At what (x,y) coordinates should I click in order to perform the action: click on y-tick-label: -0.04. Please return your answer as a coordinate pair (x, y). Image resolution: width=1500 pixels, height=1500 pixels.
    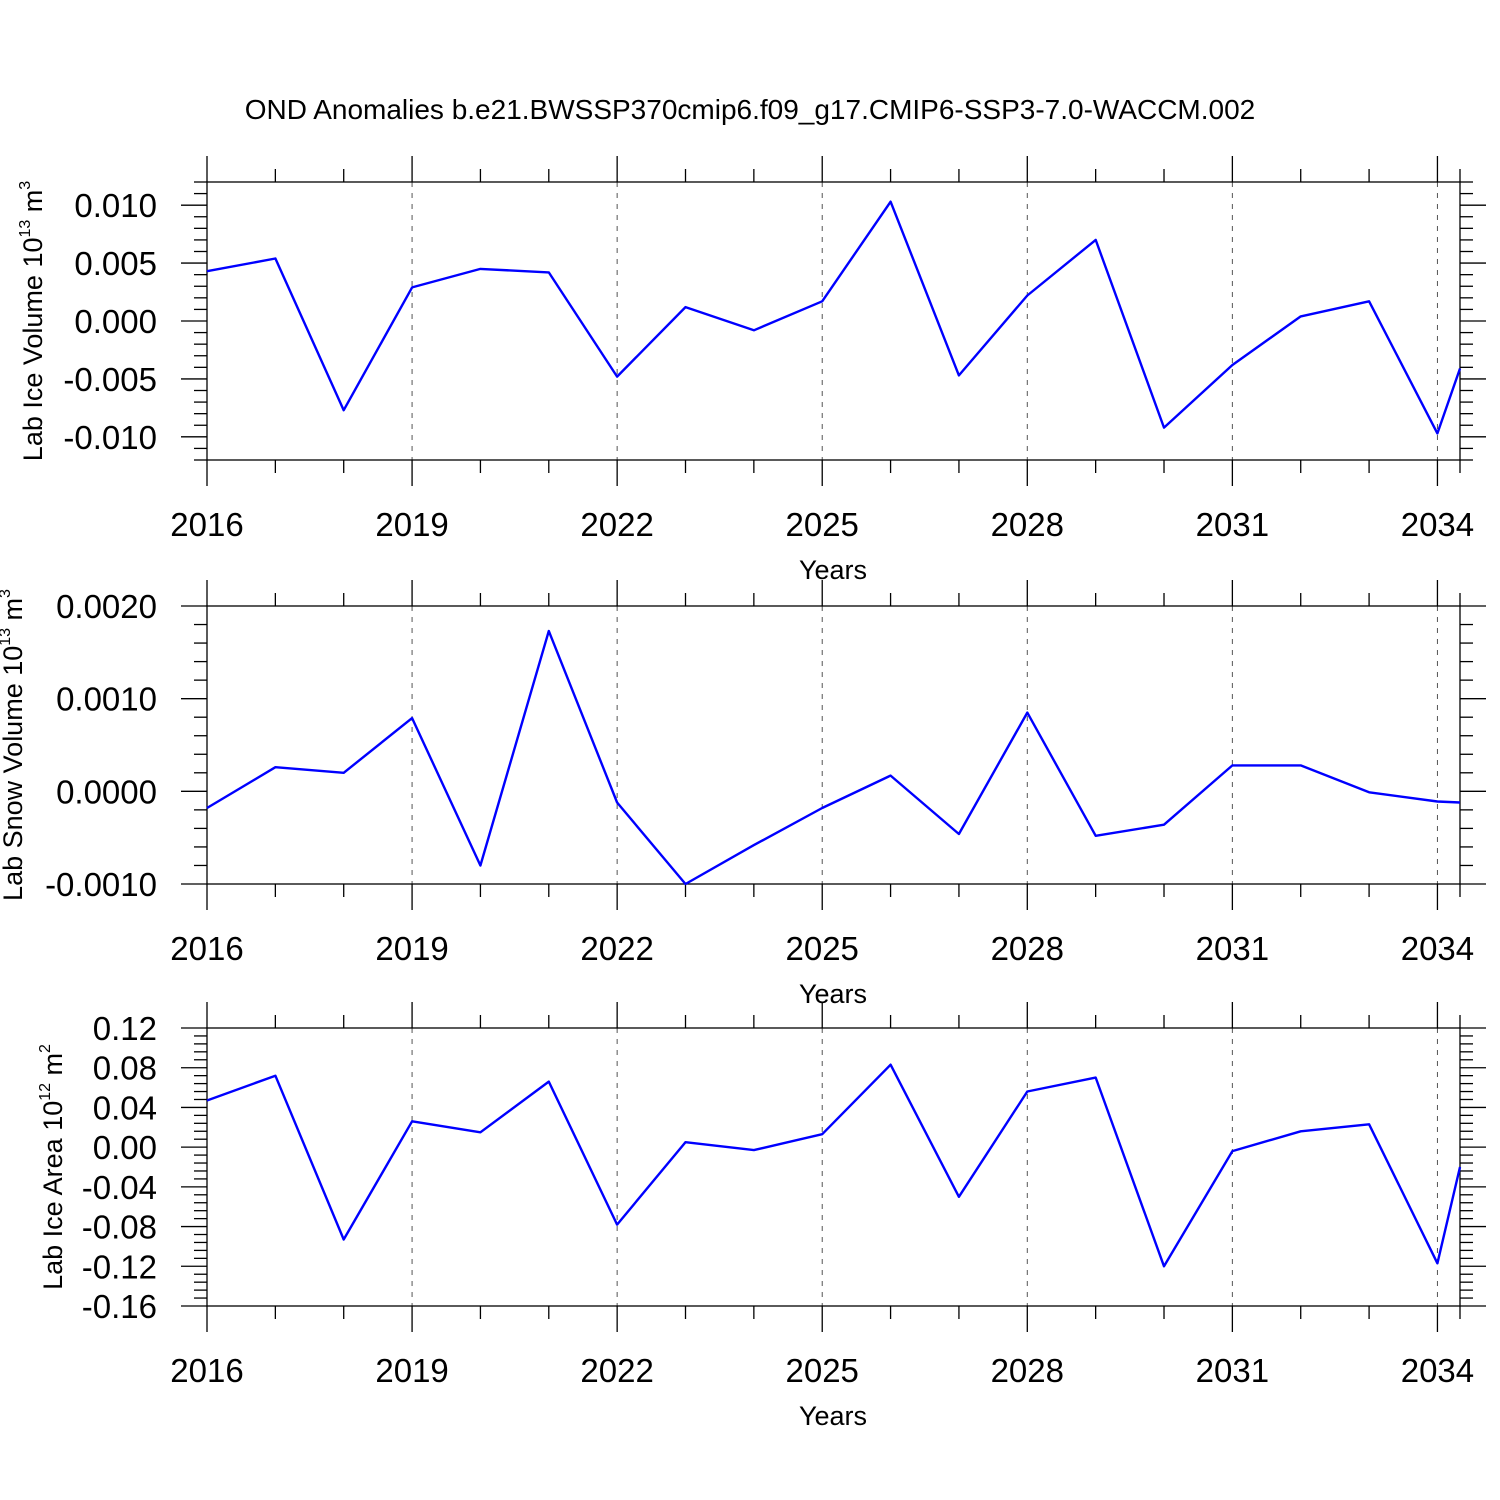
    Looking at the image, I should click on (119, 1187).